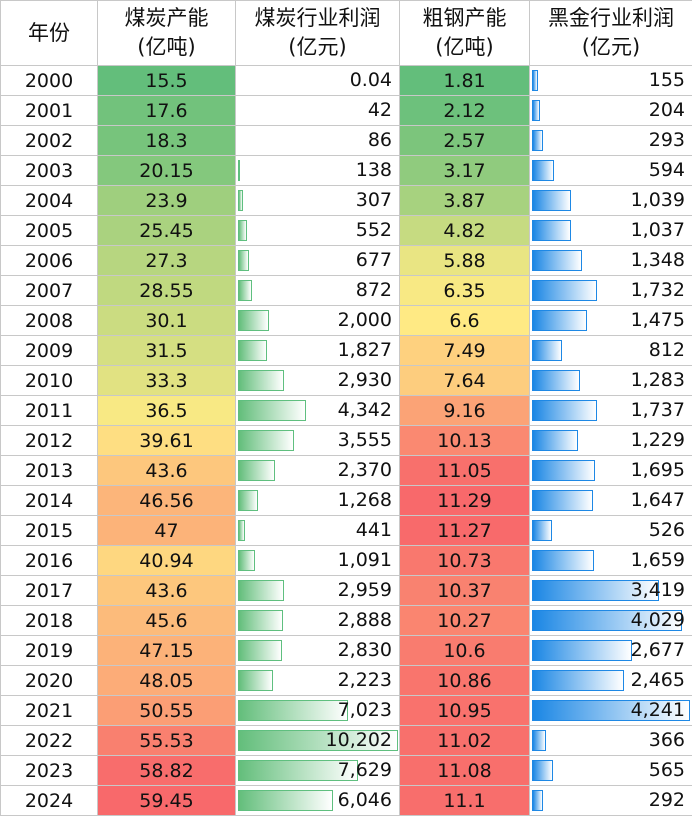 This screenshot has width=692, height=816. What do you see at coordinates (464, 33) in the screenshot?
I see `header-steel-capacity: 粗钢产能 (亿吨)` at bounding box center [464, 33].